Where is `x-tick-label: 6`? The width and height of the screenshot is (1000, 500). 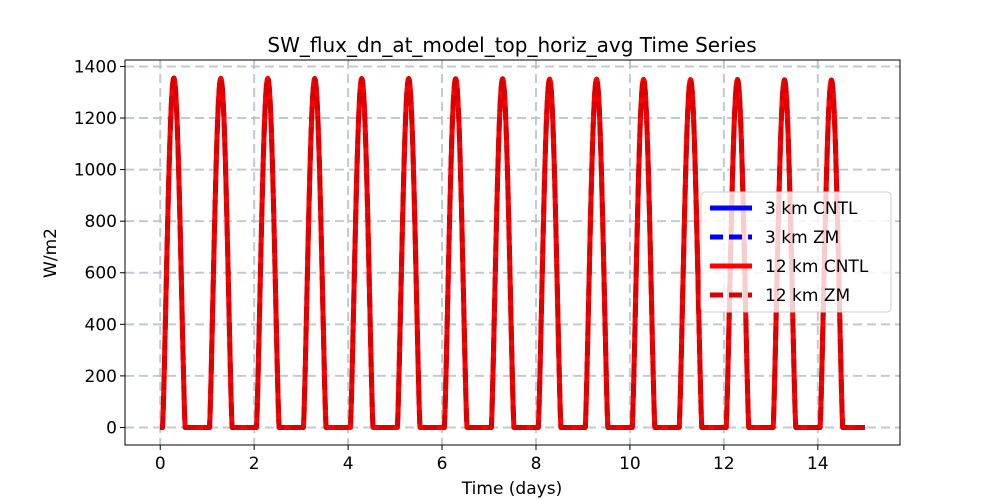 x-tick-label: 6 is located at coordinates (442, 464).